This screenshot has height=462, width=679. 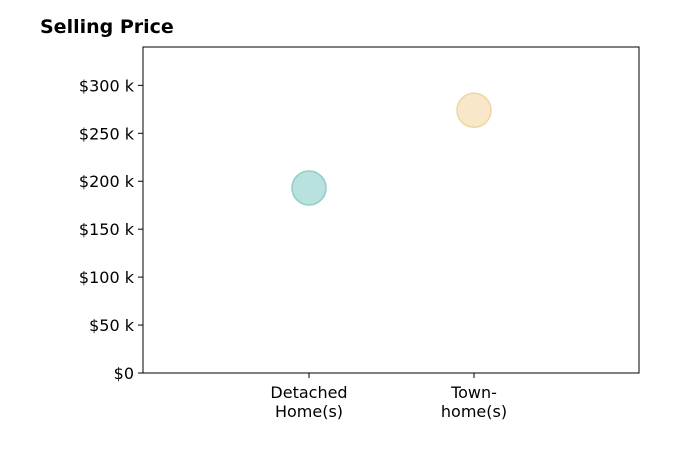 I want to click on x-tick-label: Detached Home(s), so click(x=308, y=402).